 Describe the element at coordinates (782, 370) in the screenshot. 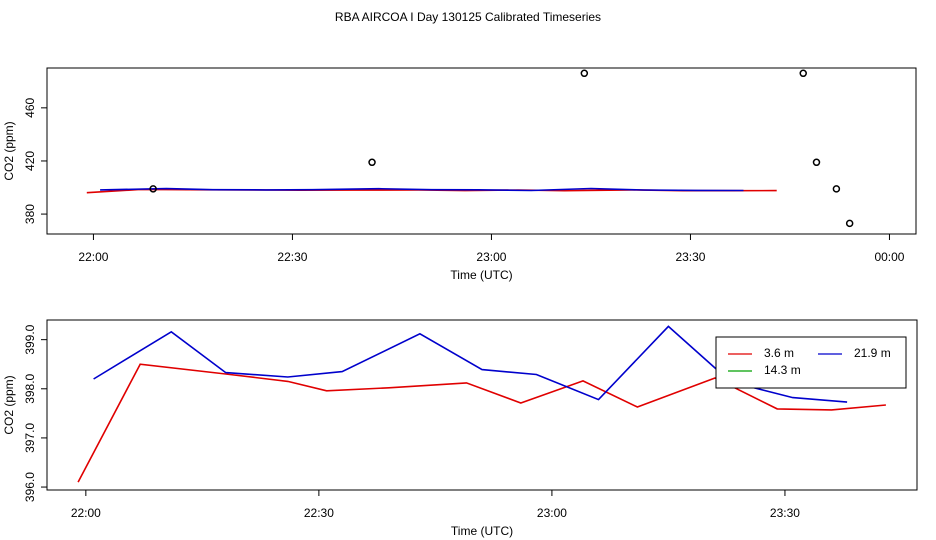

I see `legend-label: 14.3 m` at that location.